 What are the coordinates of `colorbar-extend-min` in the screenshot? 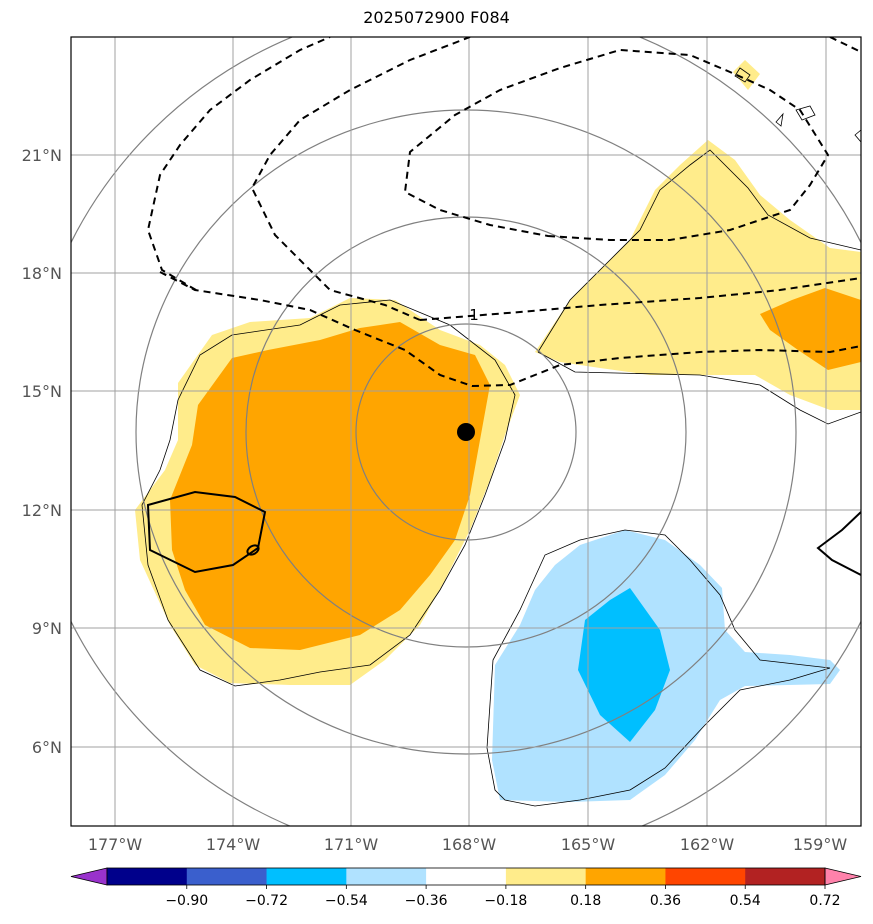 It's located at (89, 876).